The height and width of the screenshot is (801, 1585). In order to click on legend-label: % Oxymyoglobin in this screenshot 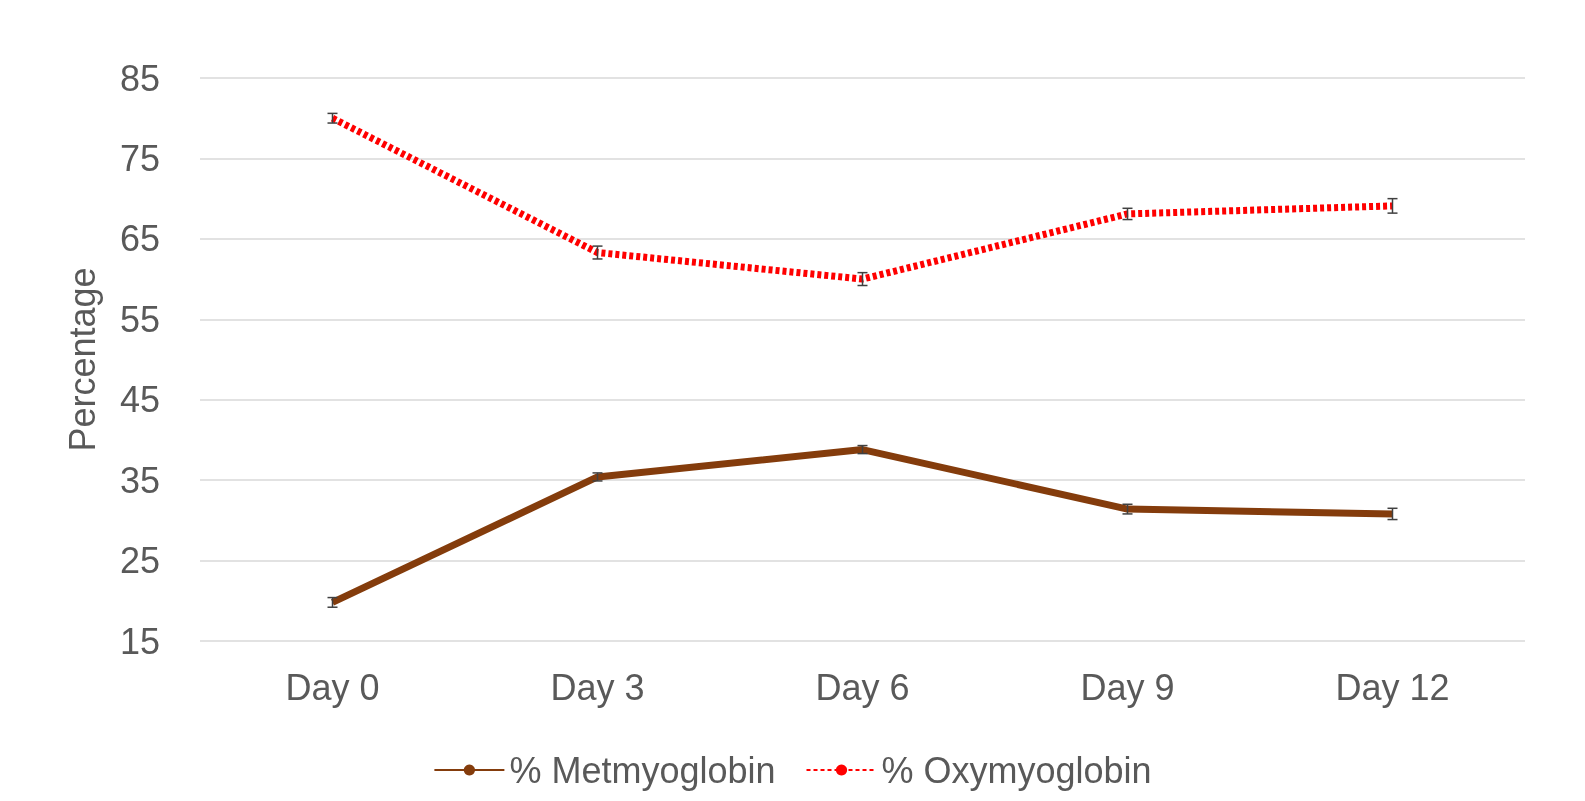, I will do `click(1016, 770)`.